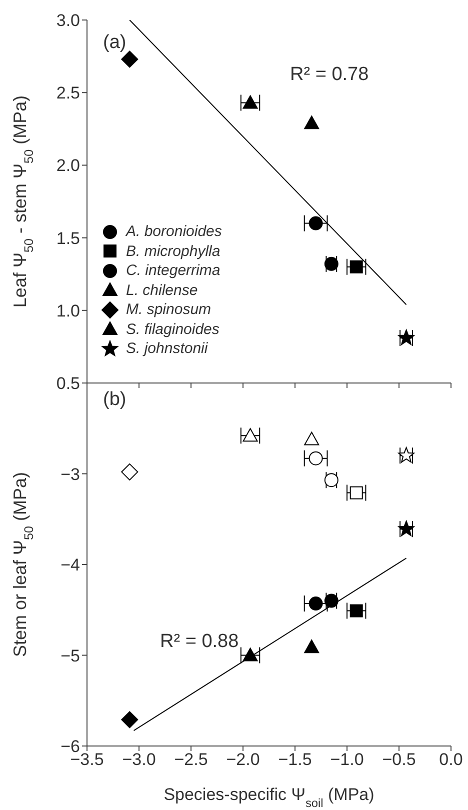  What do you see at coordinates (347, 760) in the screenshot?
I see `x-tick-label: −1.0` at bounding box center [347, 760].